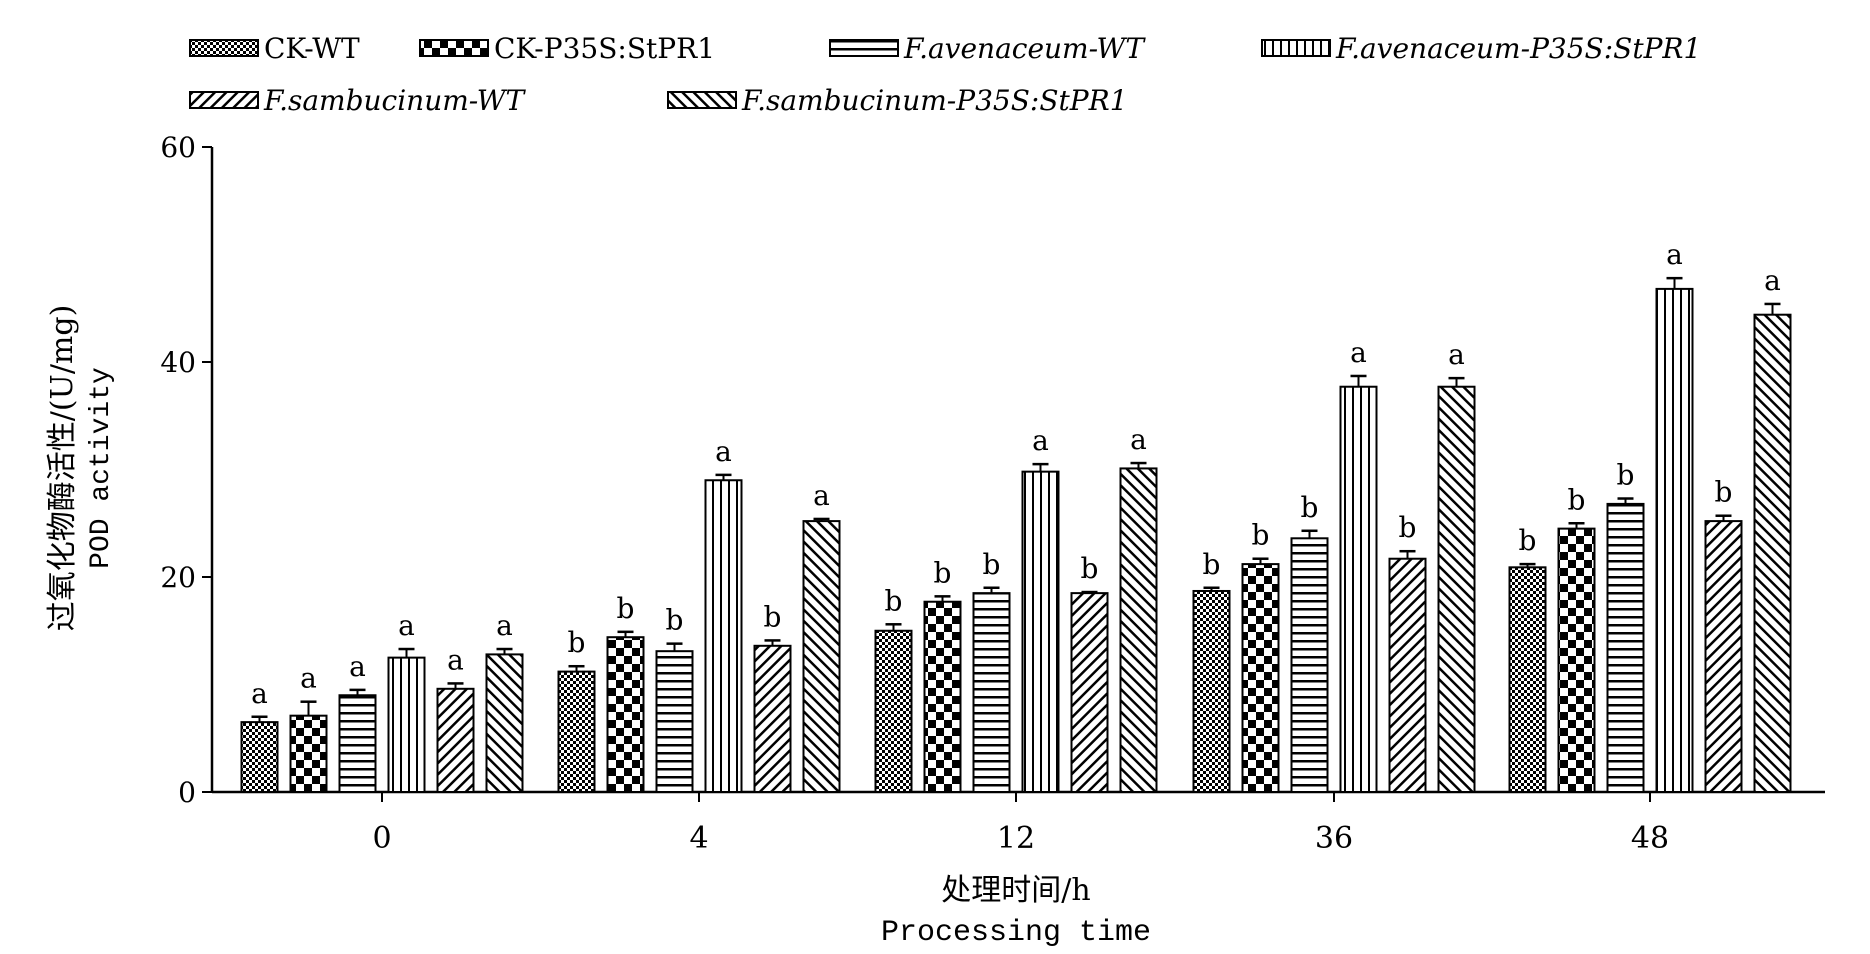 The image size is (1870, 954). Describe the element at coordinates (187, 792) in the screenshot. I see `y-tick-label: 0` at that location.